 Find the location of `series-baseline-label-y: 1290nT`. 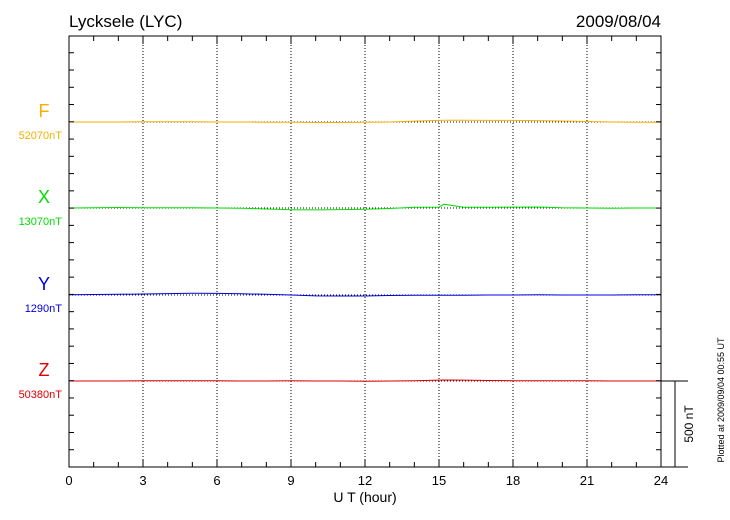

series-baseline-label-y: 1290nT is located at coordinates (44, 309).